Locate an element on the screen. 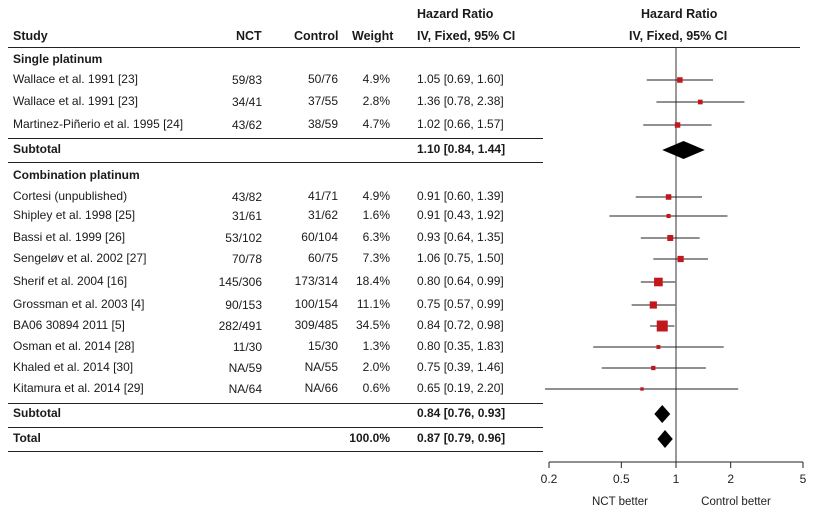  control-events: 309/485 is located at coordinates (316, 325).